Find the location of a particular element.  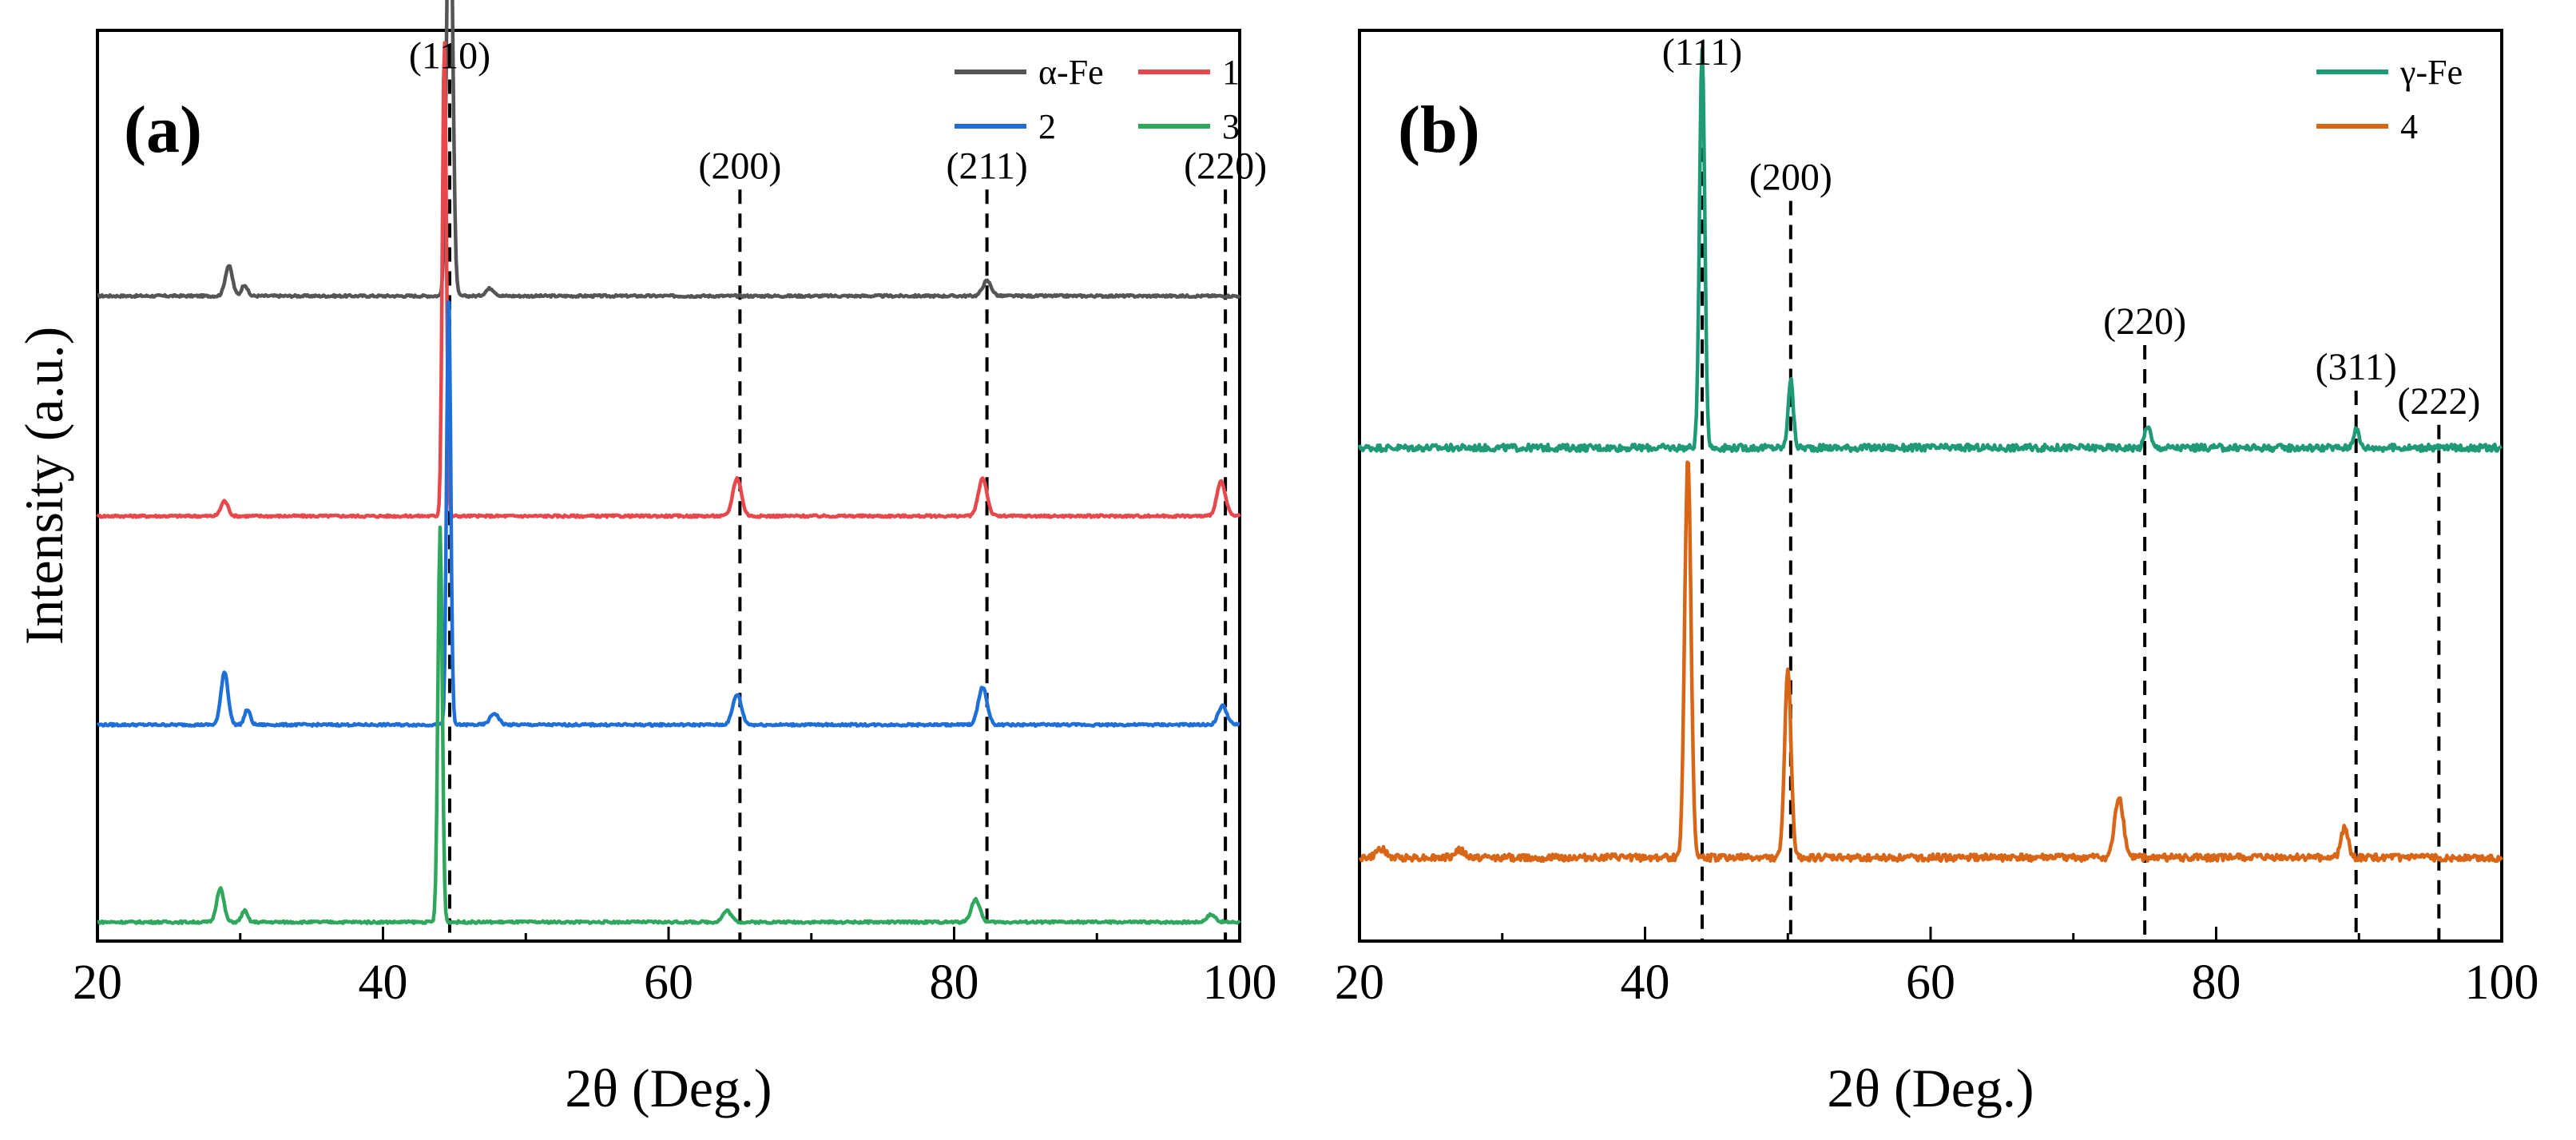

x-ticks-b: 20 40 60 80 100 is located at coordinates (1937, 968).